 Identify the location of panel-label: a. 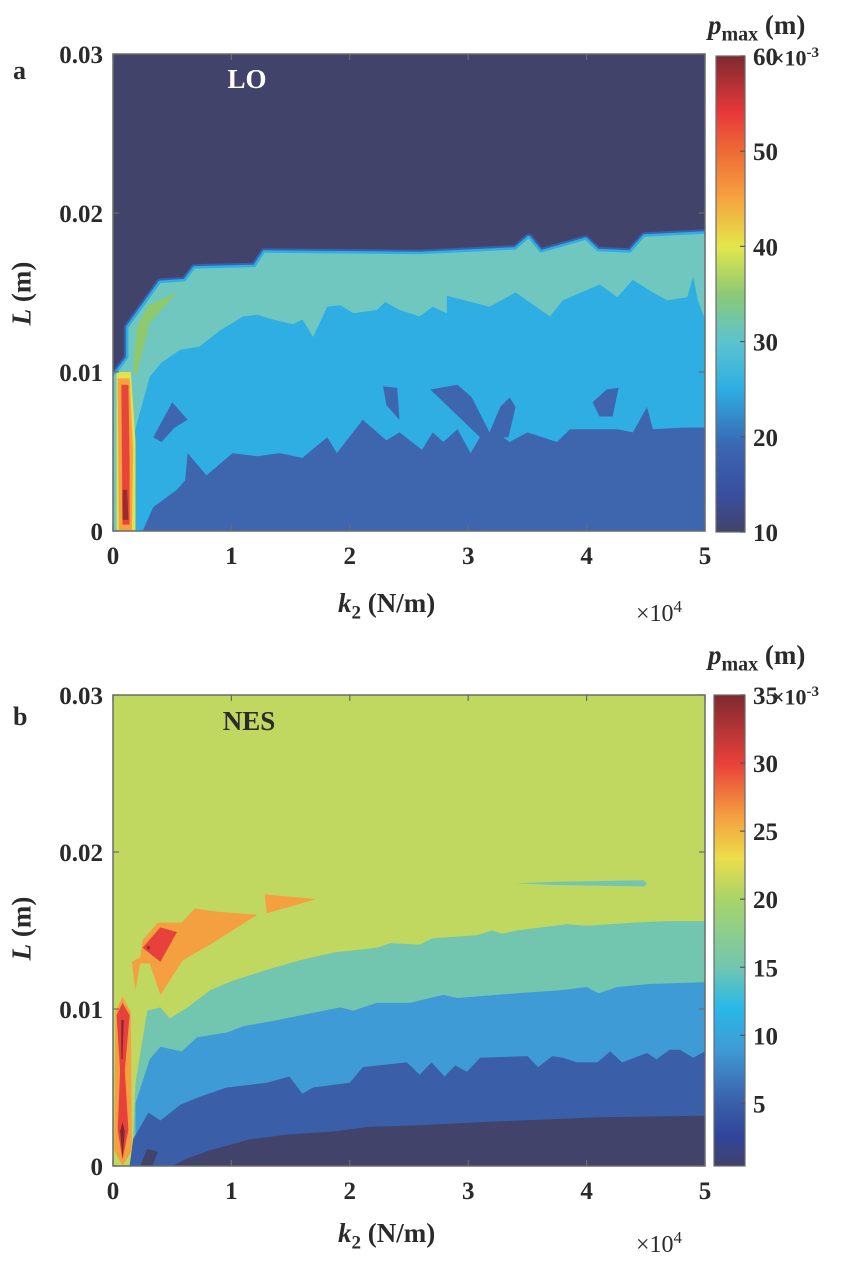
(19, 70).